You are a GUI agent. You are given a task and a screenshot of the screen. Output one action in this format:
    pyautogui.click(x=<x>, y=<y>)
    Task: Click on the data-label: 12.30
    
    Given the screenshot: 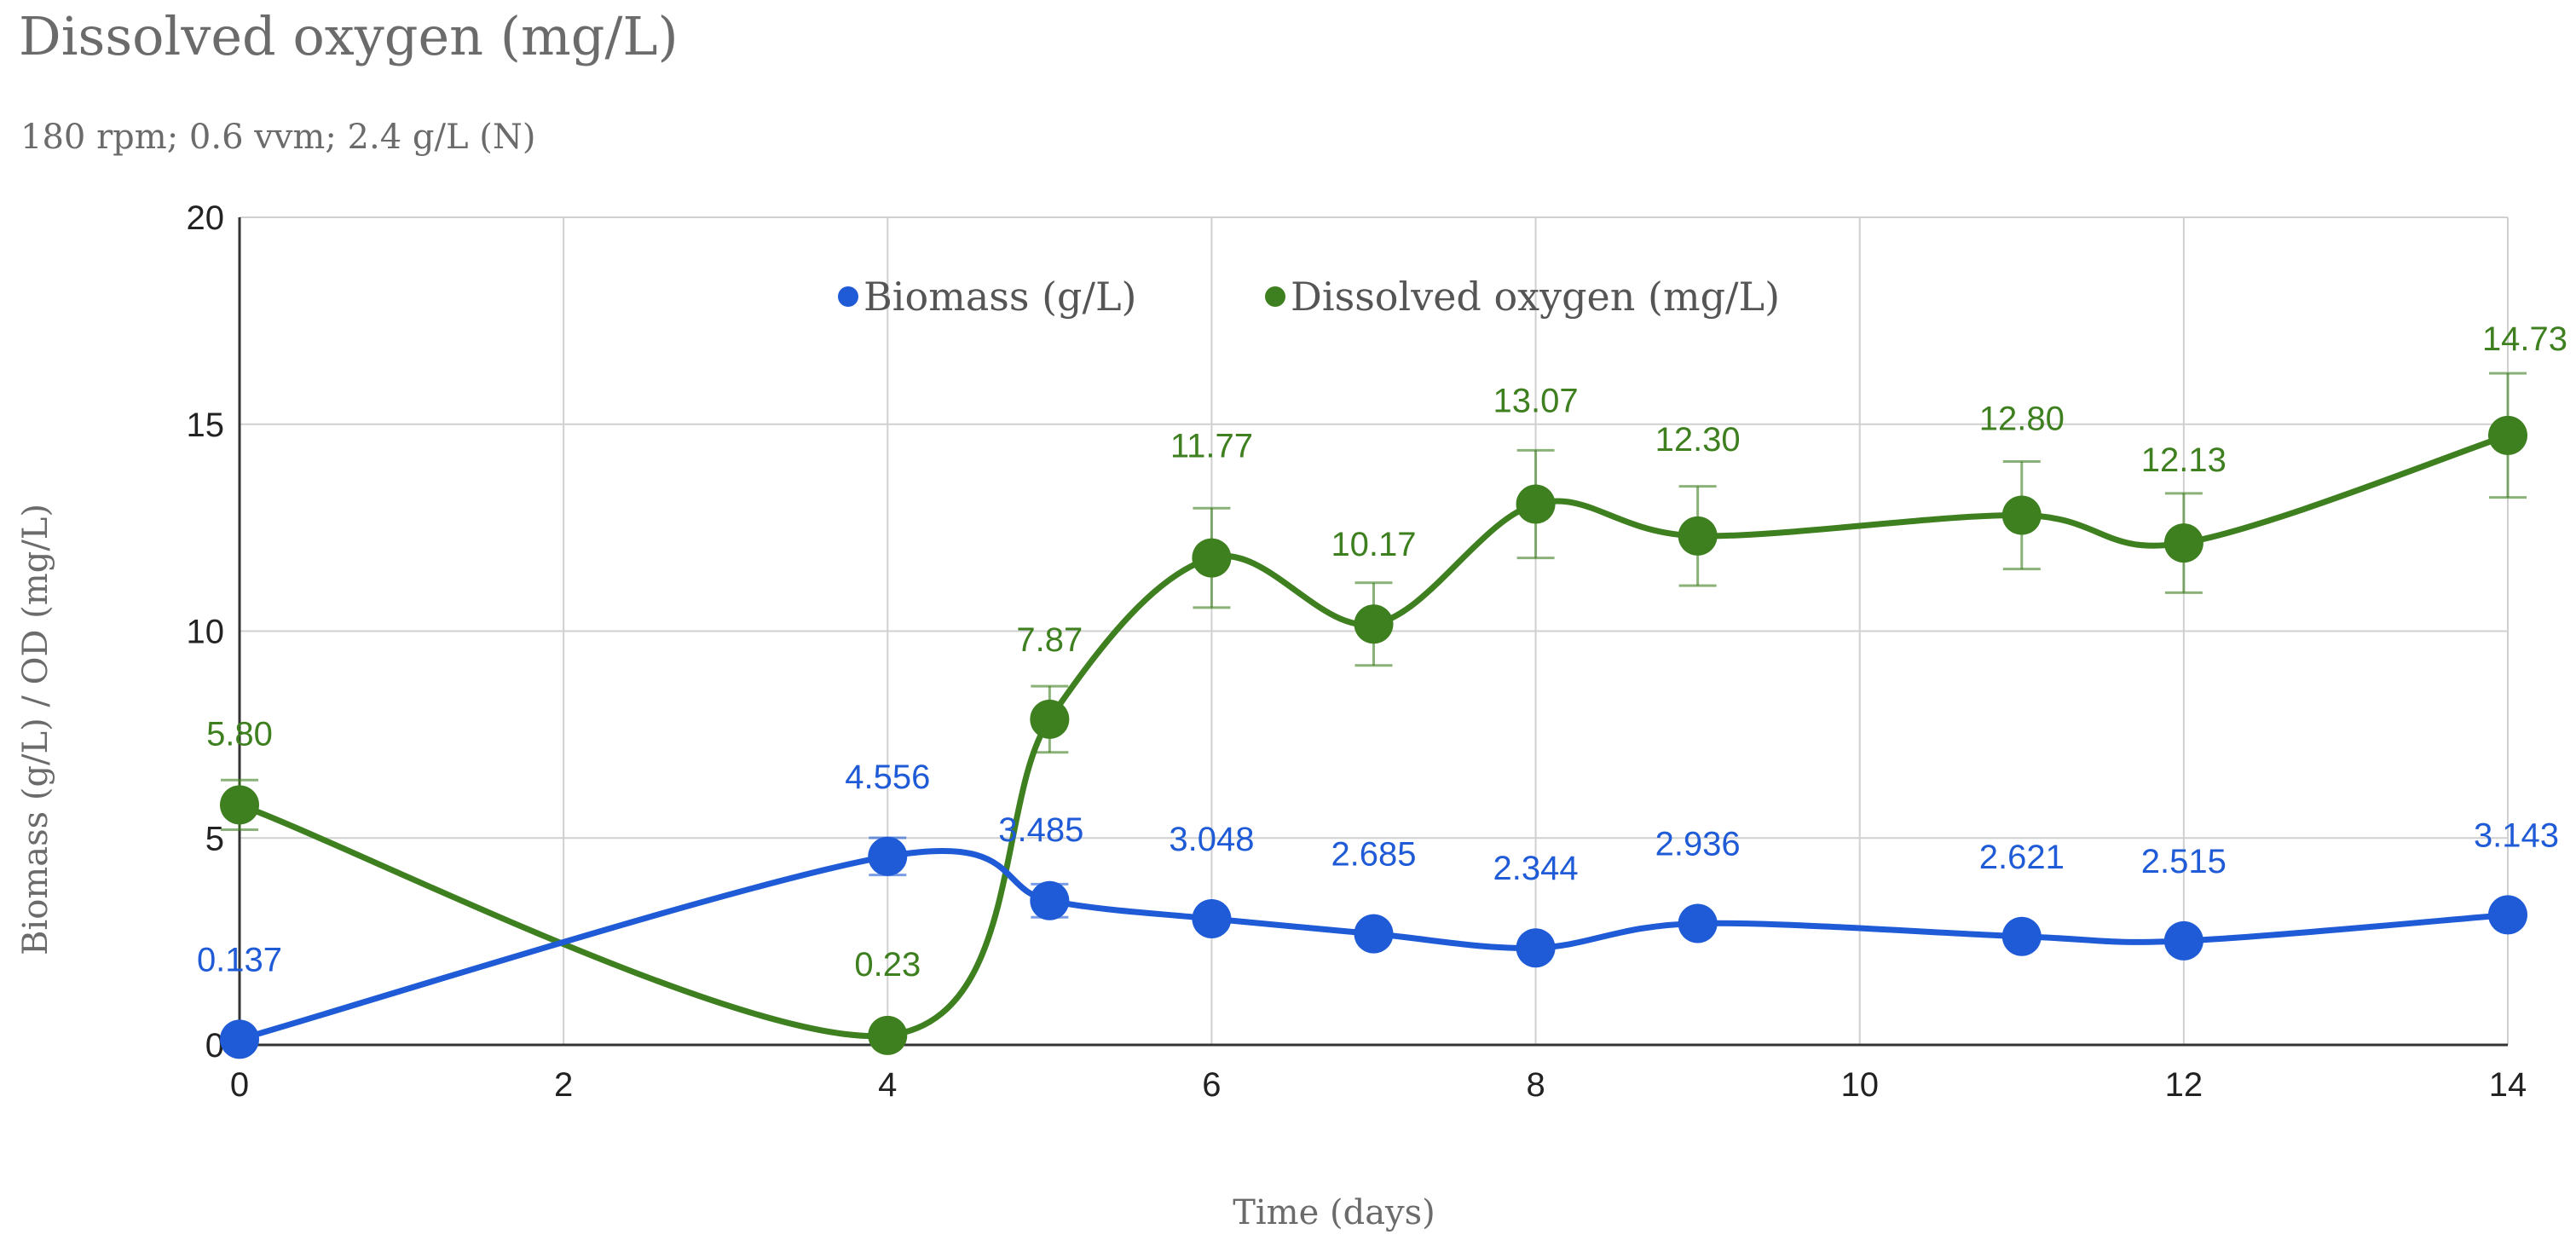 What is the action you would take?
    pyautogui.click(x=1698, y=440)
    